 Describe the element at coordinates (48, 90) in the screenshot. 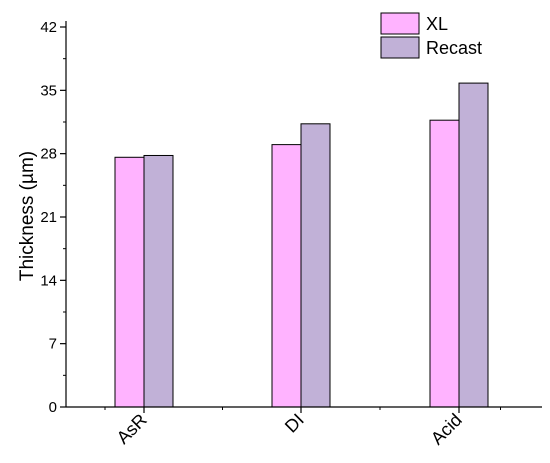

I see `y-tick-label: 35` at that location.